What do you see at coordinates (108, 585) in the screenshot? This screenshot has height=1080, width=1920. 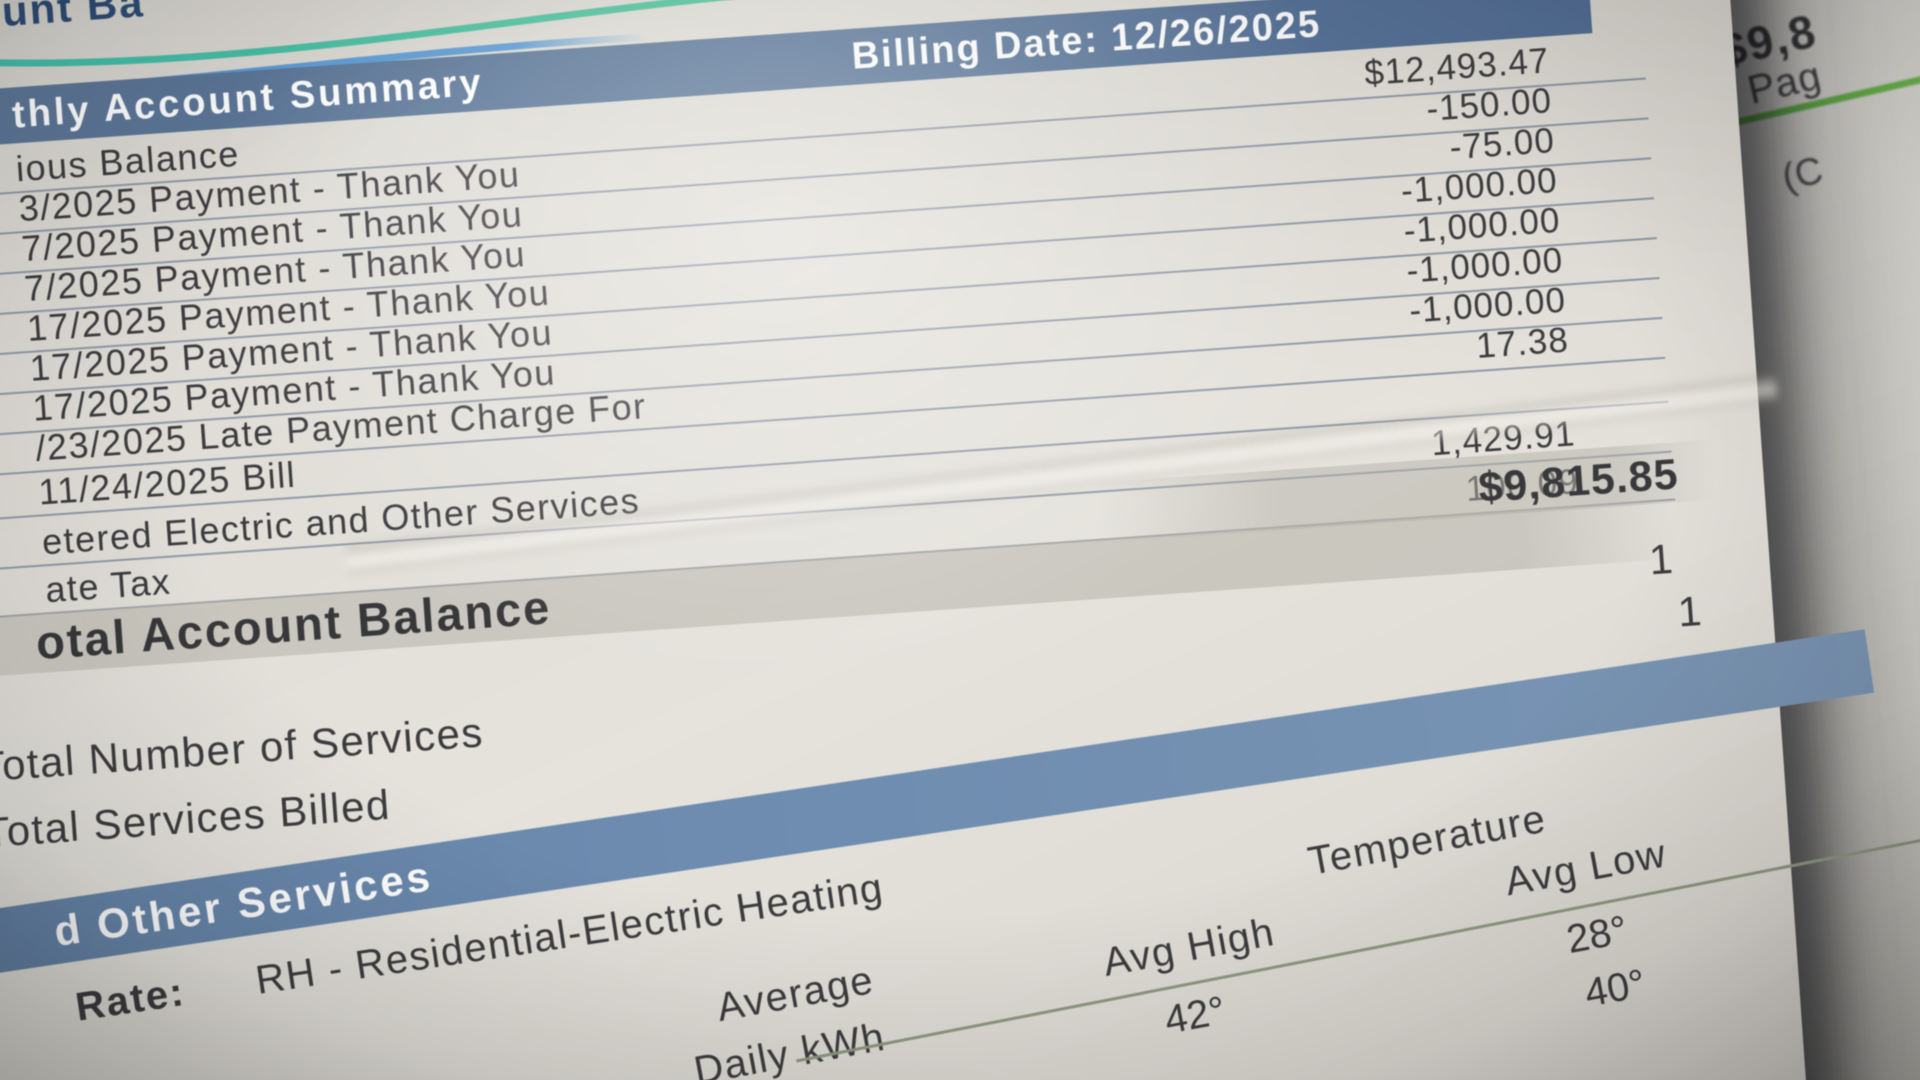 I see `row-label: ate Tax` at bounding box center [108, 585].